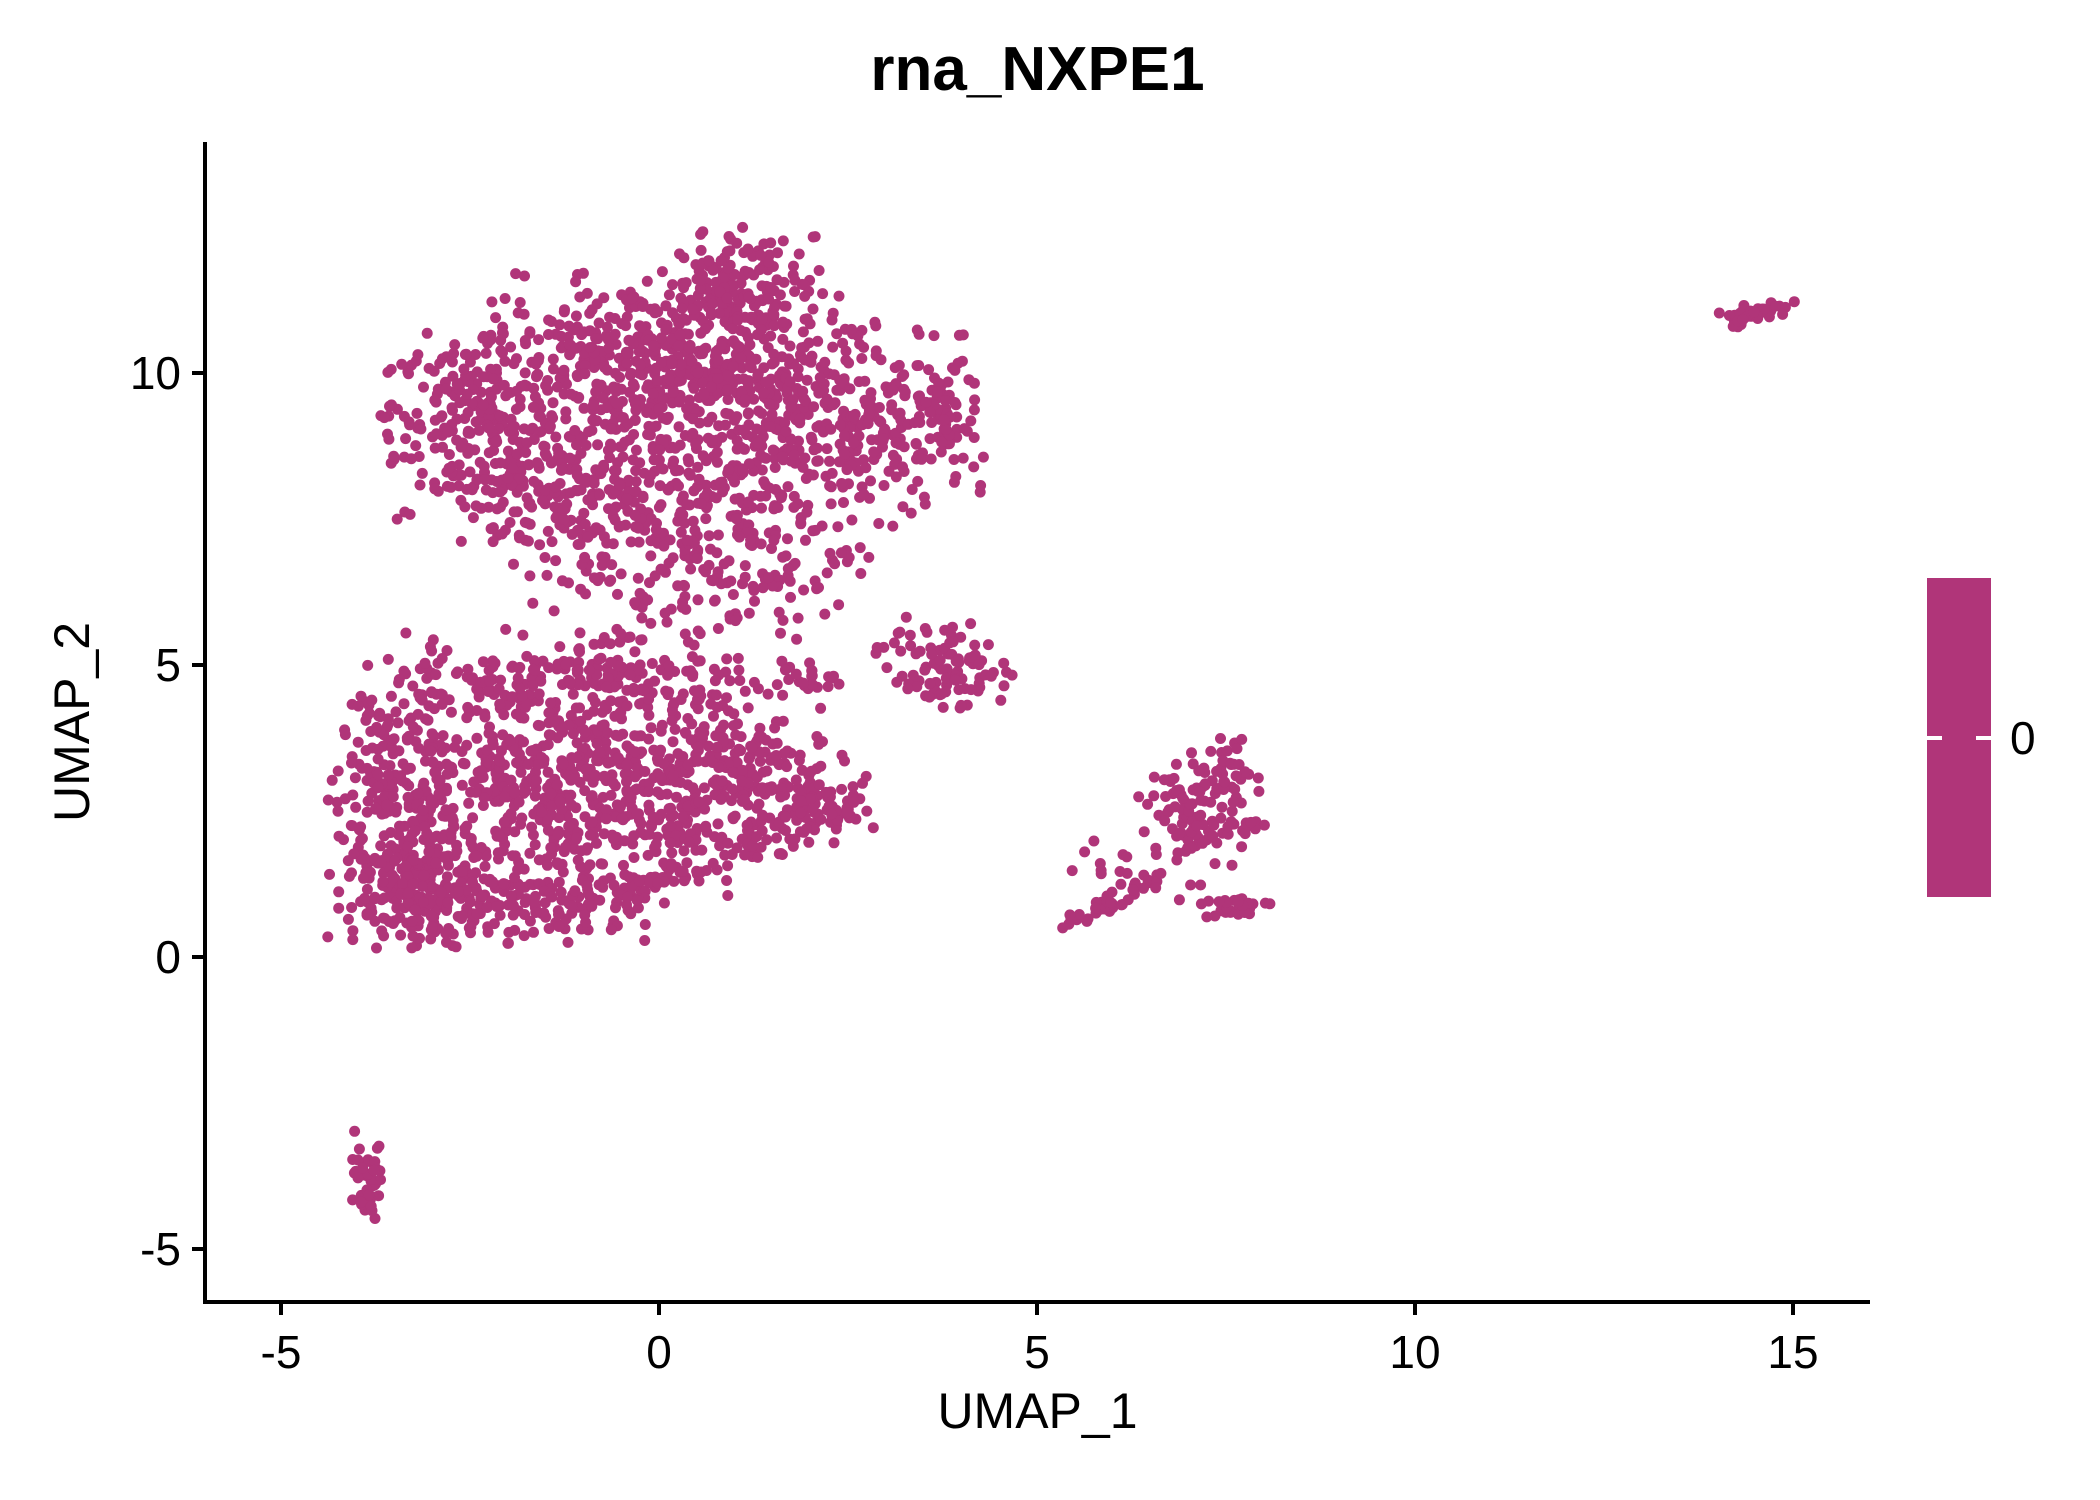 Image resolution: width=2100 pixels, height=1500 pixels. I want to click on y-tick-label: 10, so click(155, 373).